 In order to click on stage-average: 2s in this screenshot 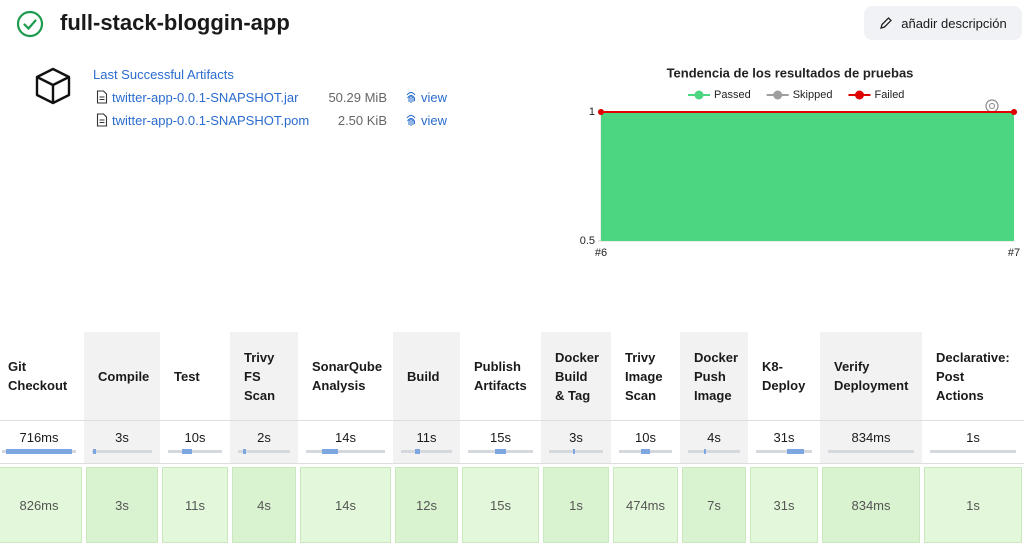, I will do `click(264, 442)`.